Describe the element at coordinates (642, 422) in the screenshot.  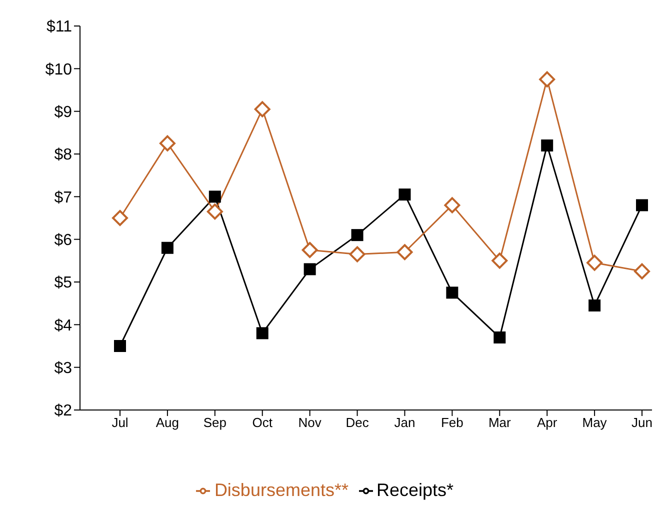
I see `x-tick-label: Jun` at that location.